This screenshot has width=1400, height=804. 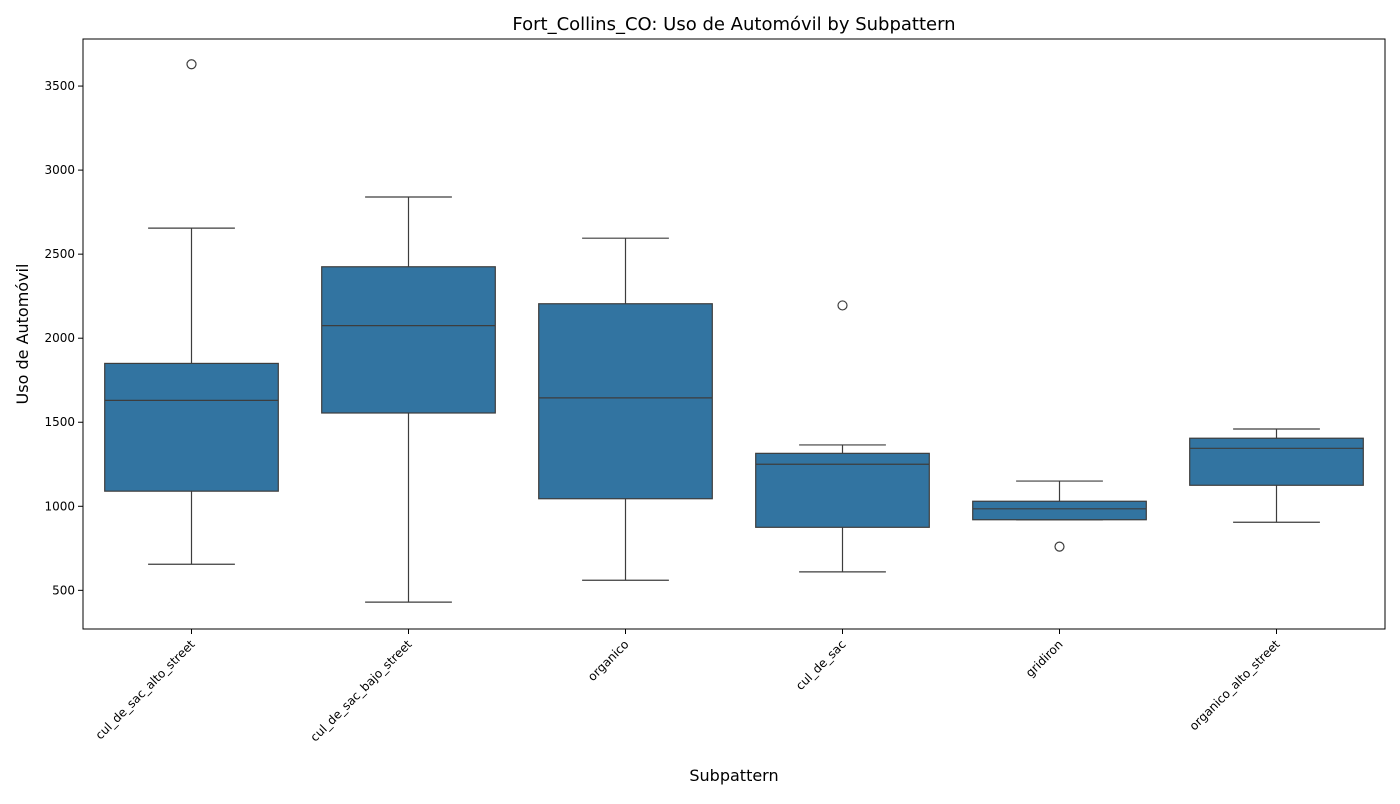 What do you see at coordinates (145, 689) in the screenshot?
I see `x-tick-label: cul_de_sac_alto_street` at bounding box center [145, 689].